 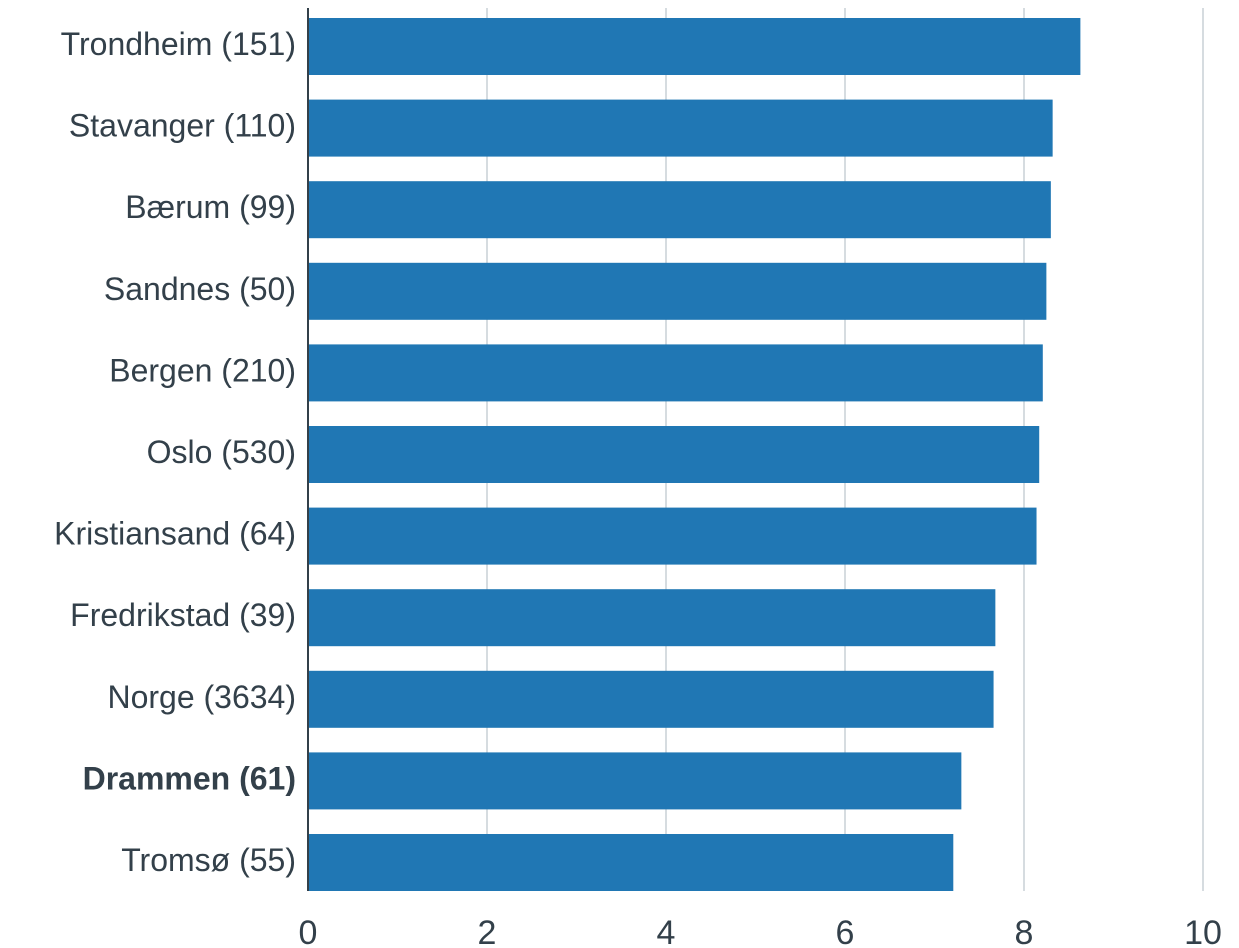 I want to click on x-tick-label-8: 8, so click(x=1024, y=931).